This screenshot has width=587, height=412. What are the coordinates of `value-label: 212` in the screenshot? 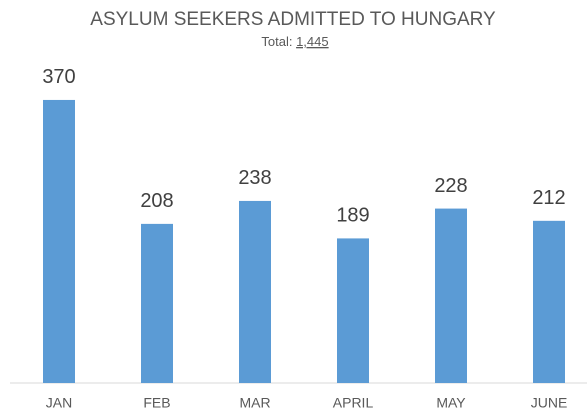 It's located at (548, 198).